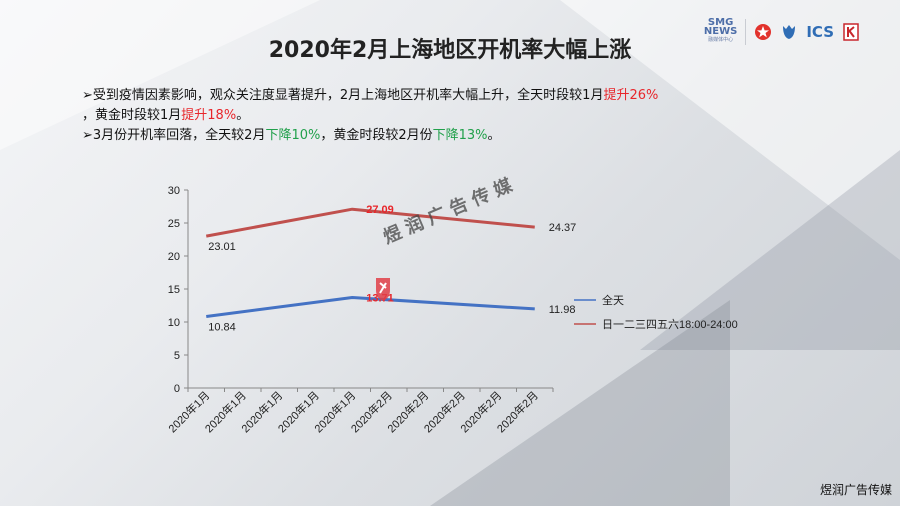 The image size is (900, 506). I want to click on page-title: 2020年2月上海地区开机率大幅上涨, so click(450, 50).